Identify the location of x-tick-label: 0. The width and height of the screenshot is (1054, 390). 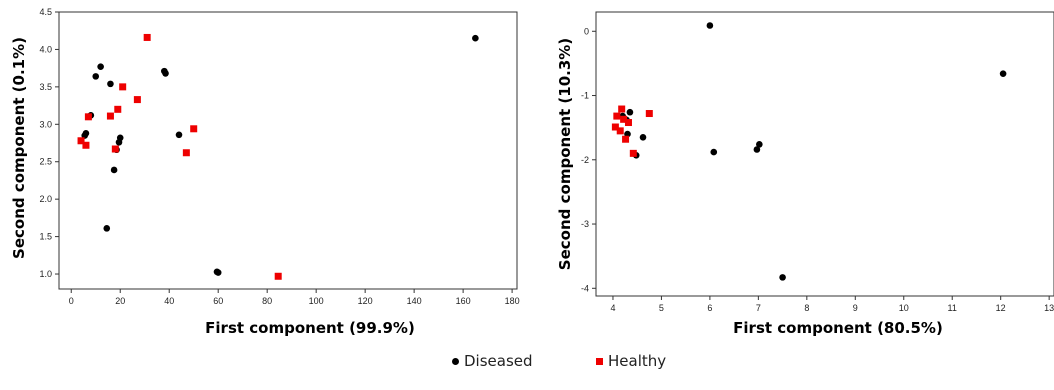
(71, 301).